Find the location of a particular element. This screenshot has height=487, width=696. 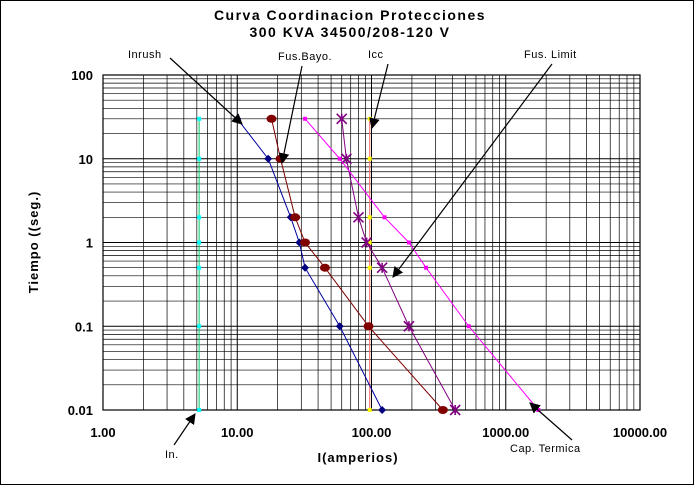

annotation-label: Cap. Termica is located at coordinates (545, 449).